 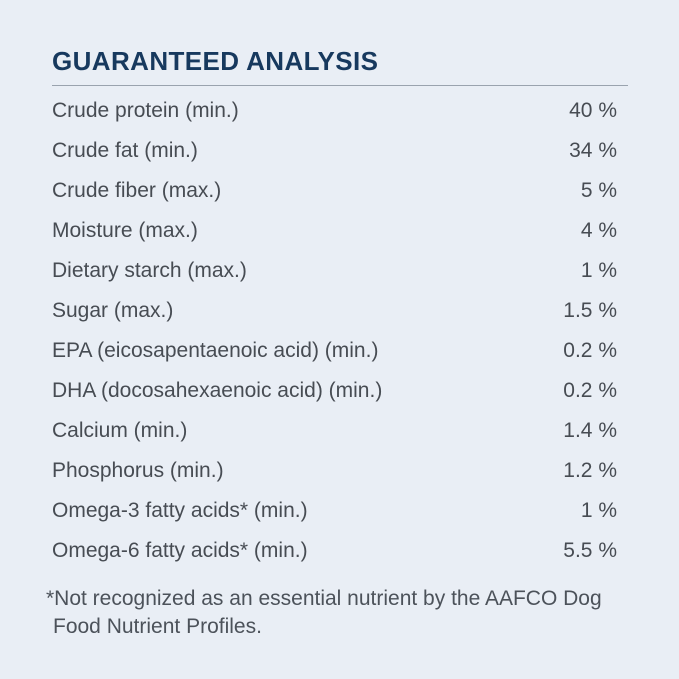 I want to click on nutrient-label: Crude protein (min.), so click(x=145, y=110).